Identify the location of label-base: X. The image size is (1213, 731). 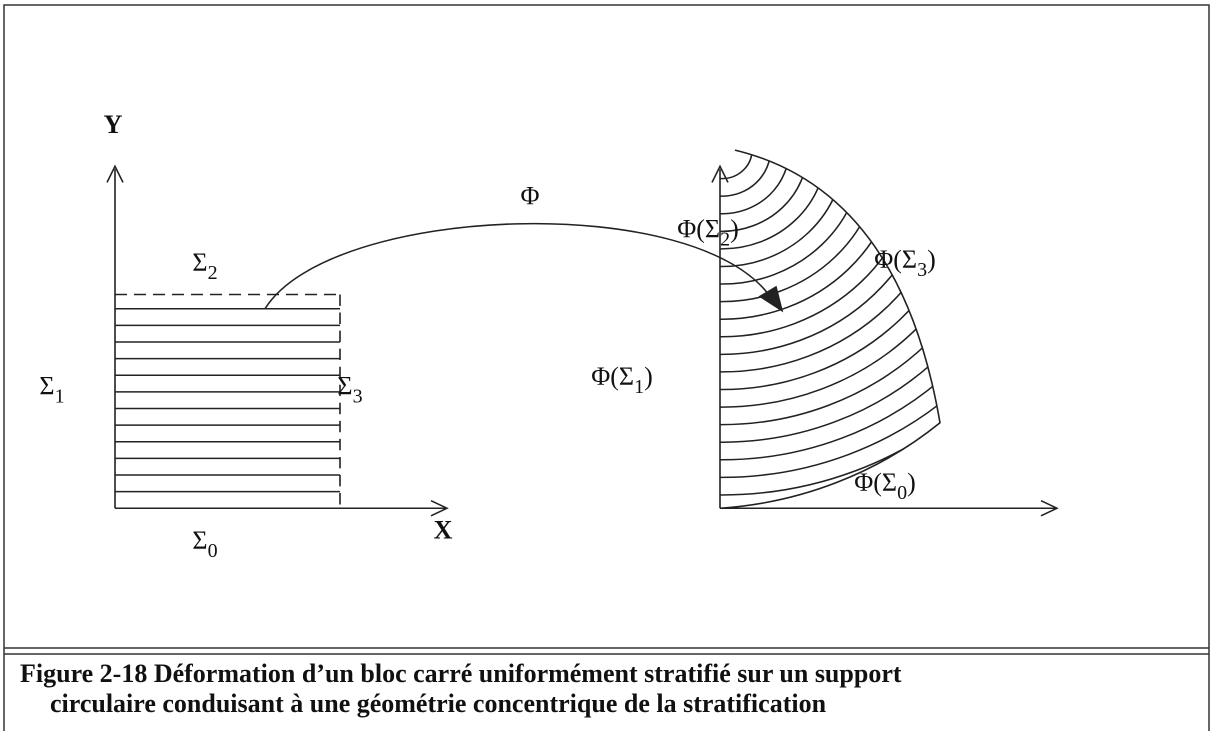
(443, 530).